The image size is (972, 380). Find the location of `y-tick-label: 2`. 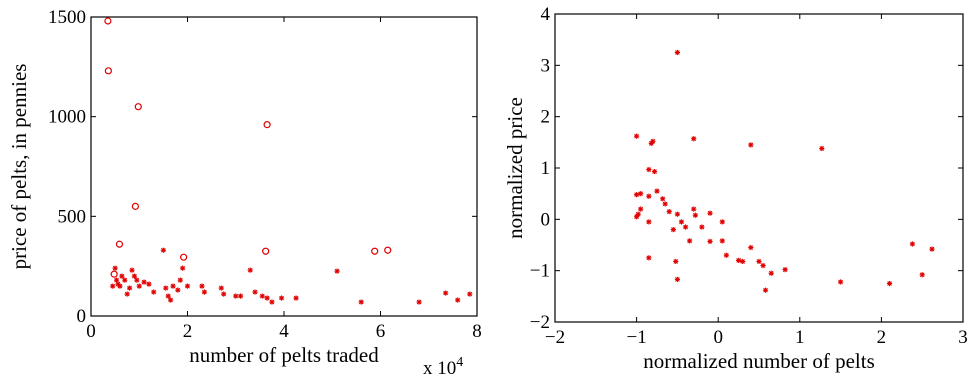

y-tick-label: 2 is located at coordinates (546, 117).